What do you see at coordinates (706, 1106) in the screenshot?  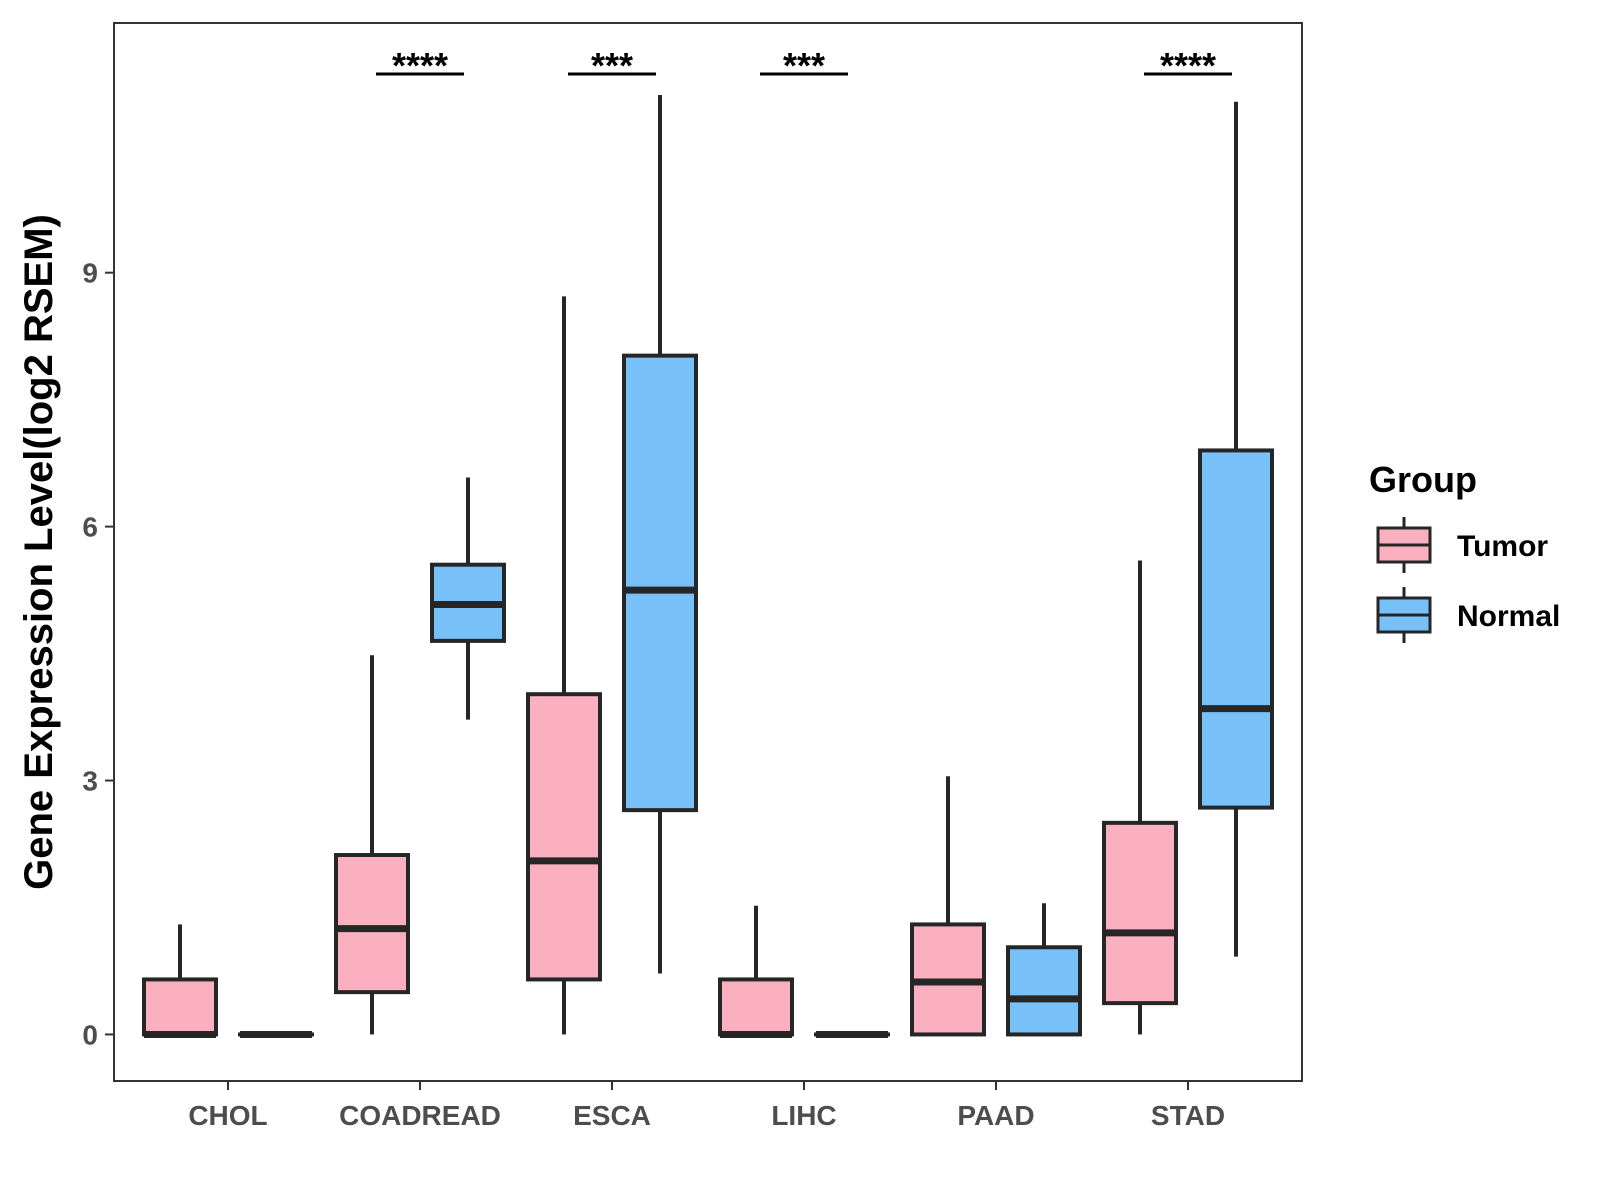 I see `x-axis: CHOL COADREAD ESCA LIHC PAAD STAD` at bounding box center [706, 1106].